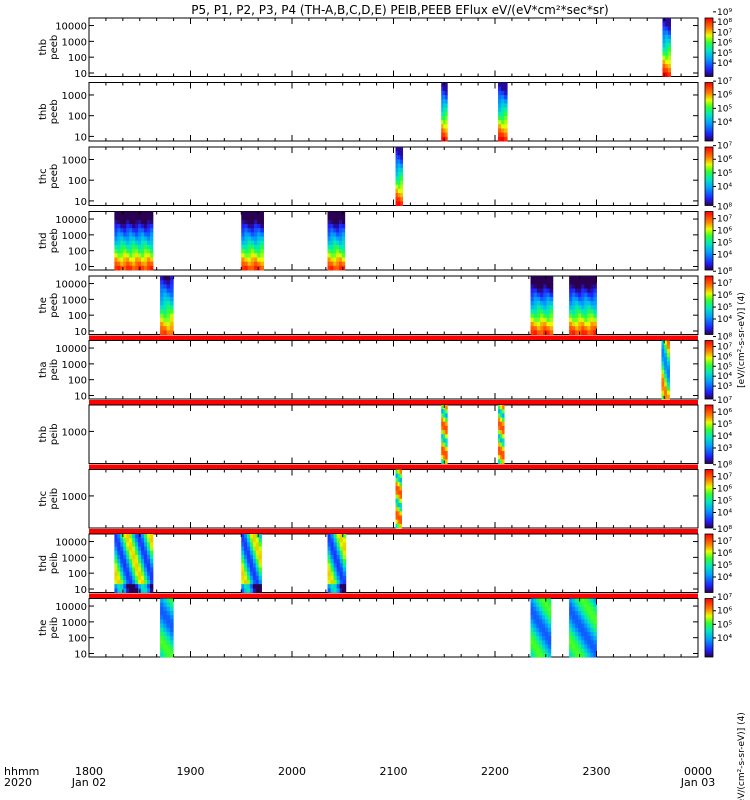 The height and width of the screenshot is (800, 750). Describe the element at coordinates (80, 202) in the screenshot. I see `y-tick-label: 10` at that location.